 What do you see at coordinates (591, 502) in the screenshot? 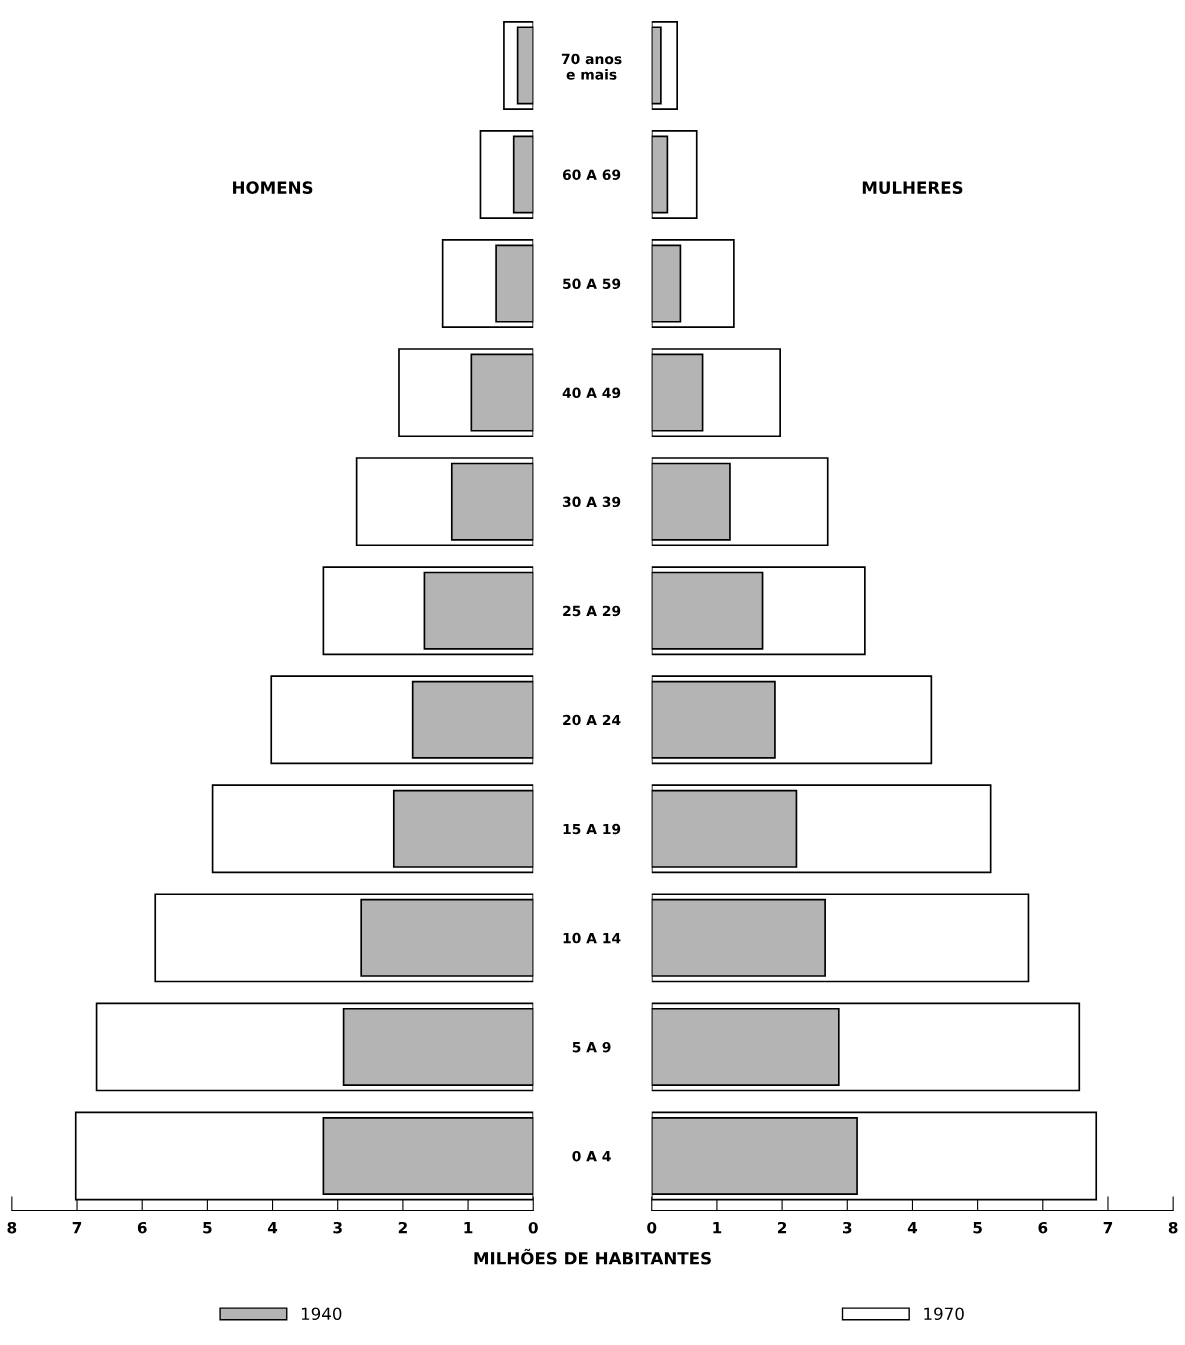
I see `y-tick-label: 30 A 39` at bounding box center [591, 502].